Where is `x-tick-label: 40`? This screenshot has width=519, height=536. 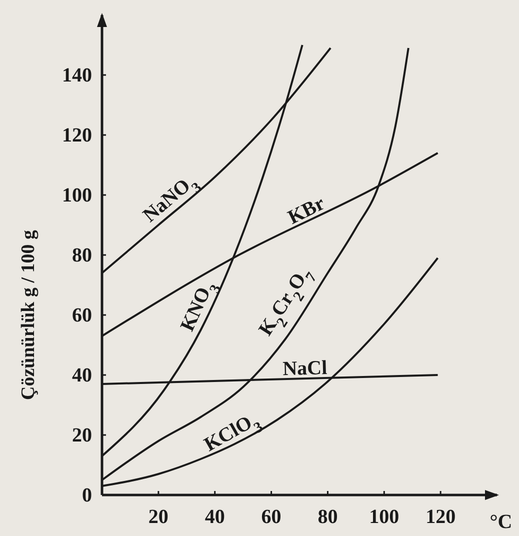
x-tick-label: 40 is located at coordinates (214, 517).